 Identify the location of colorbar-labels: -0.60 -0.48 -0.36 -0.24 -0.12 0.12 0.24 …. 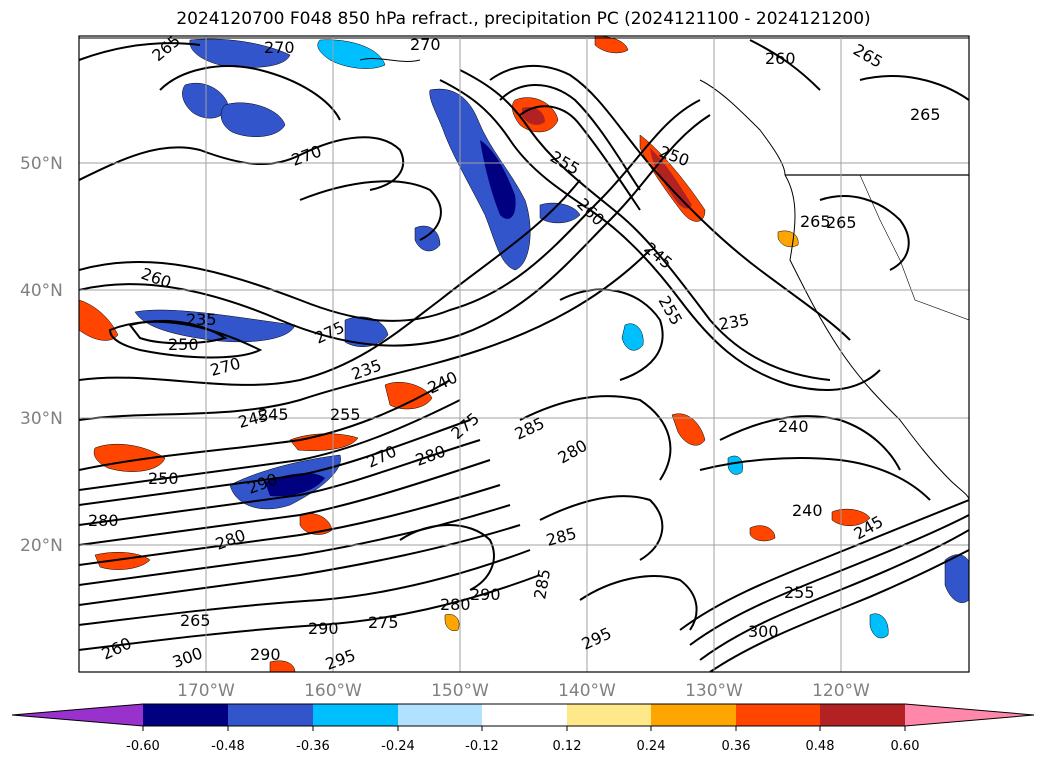
(522, 746).